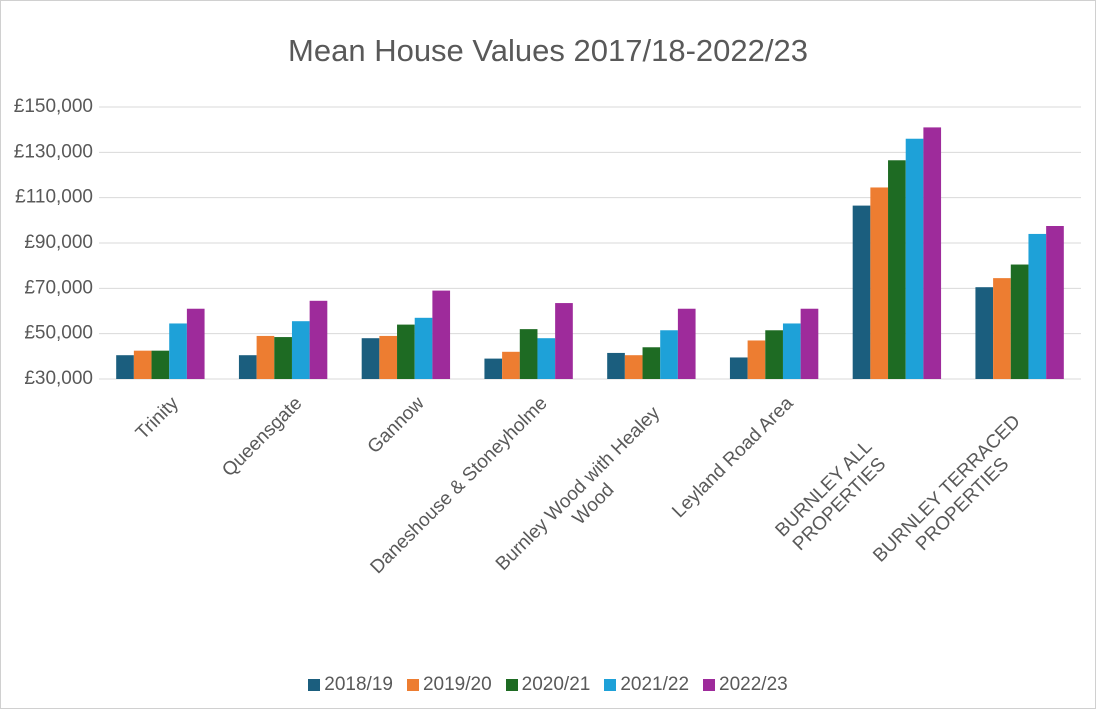 The height and width of the screenshot is (709, 1096). What do you see at coordinates (358, 684) in the screenshot?
I see `legend-label: 2018/19` at bounding box center [358, 684].